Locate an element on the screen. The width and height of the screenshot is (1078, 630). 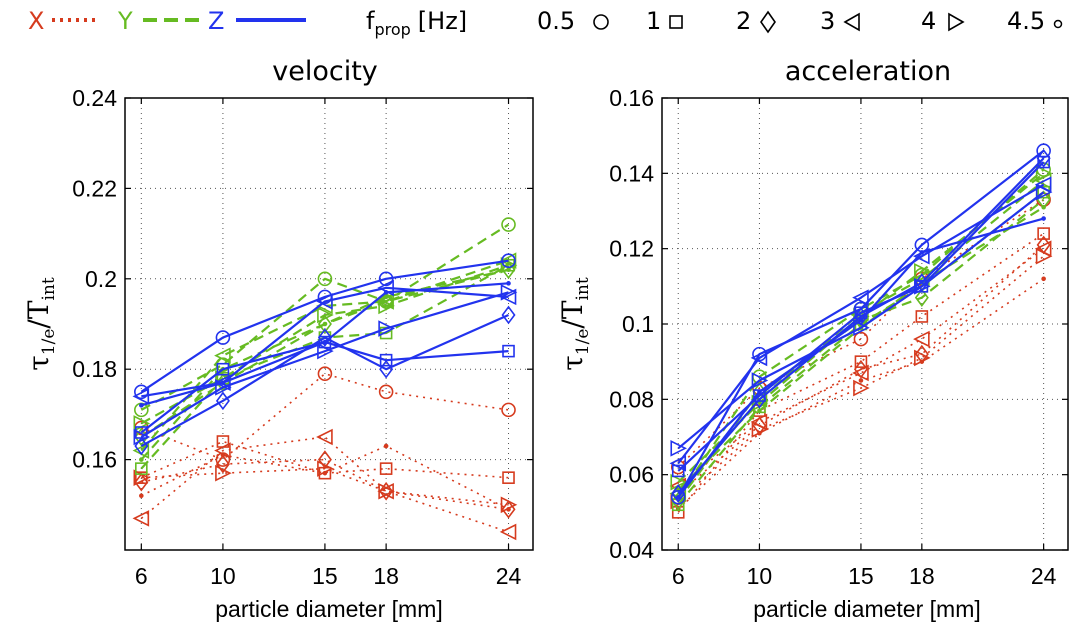
legend-x-label: X is located at coordinates (36, 21).